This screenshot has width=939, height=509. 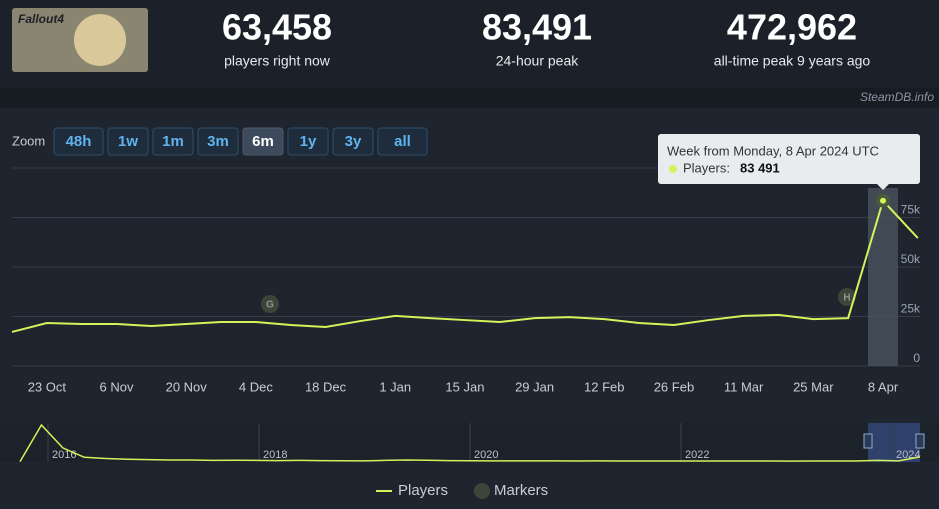 I want to click on game-image: Fallout4, so click(x=80, y=40).